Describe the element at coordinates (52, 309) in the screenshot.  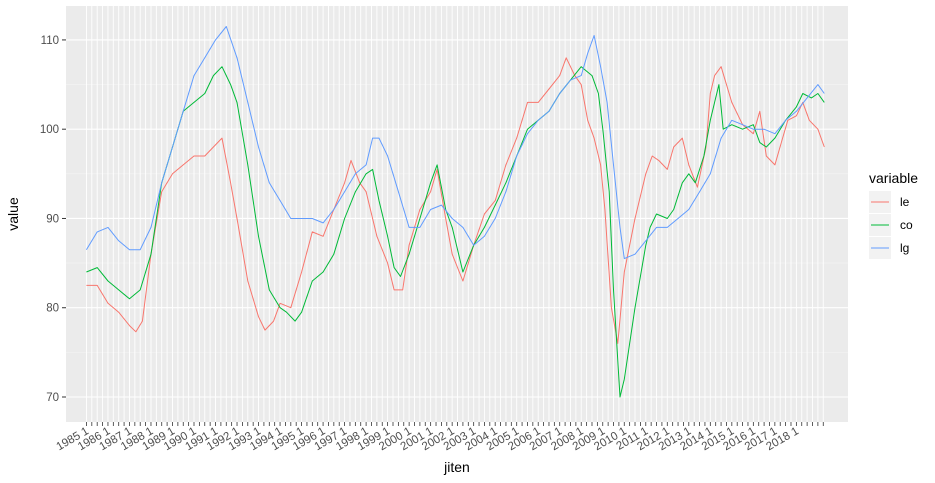
I see `y-tick-label: 80` at that location.